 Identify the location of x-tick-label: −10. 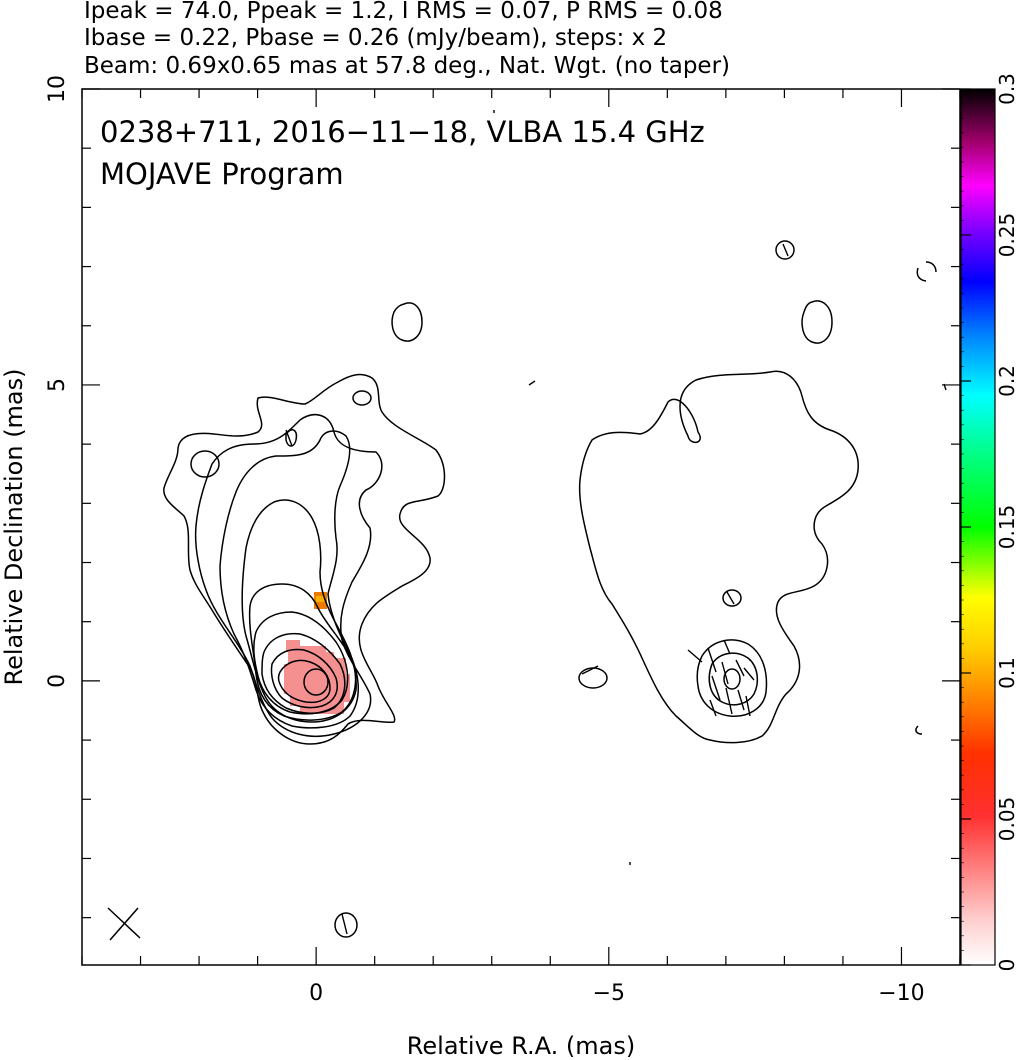
(901, 993).